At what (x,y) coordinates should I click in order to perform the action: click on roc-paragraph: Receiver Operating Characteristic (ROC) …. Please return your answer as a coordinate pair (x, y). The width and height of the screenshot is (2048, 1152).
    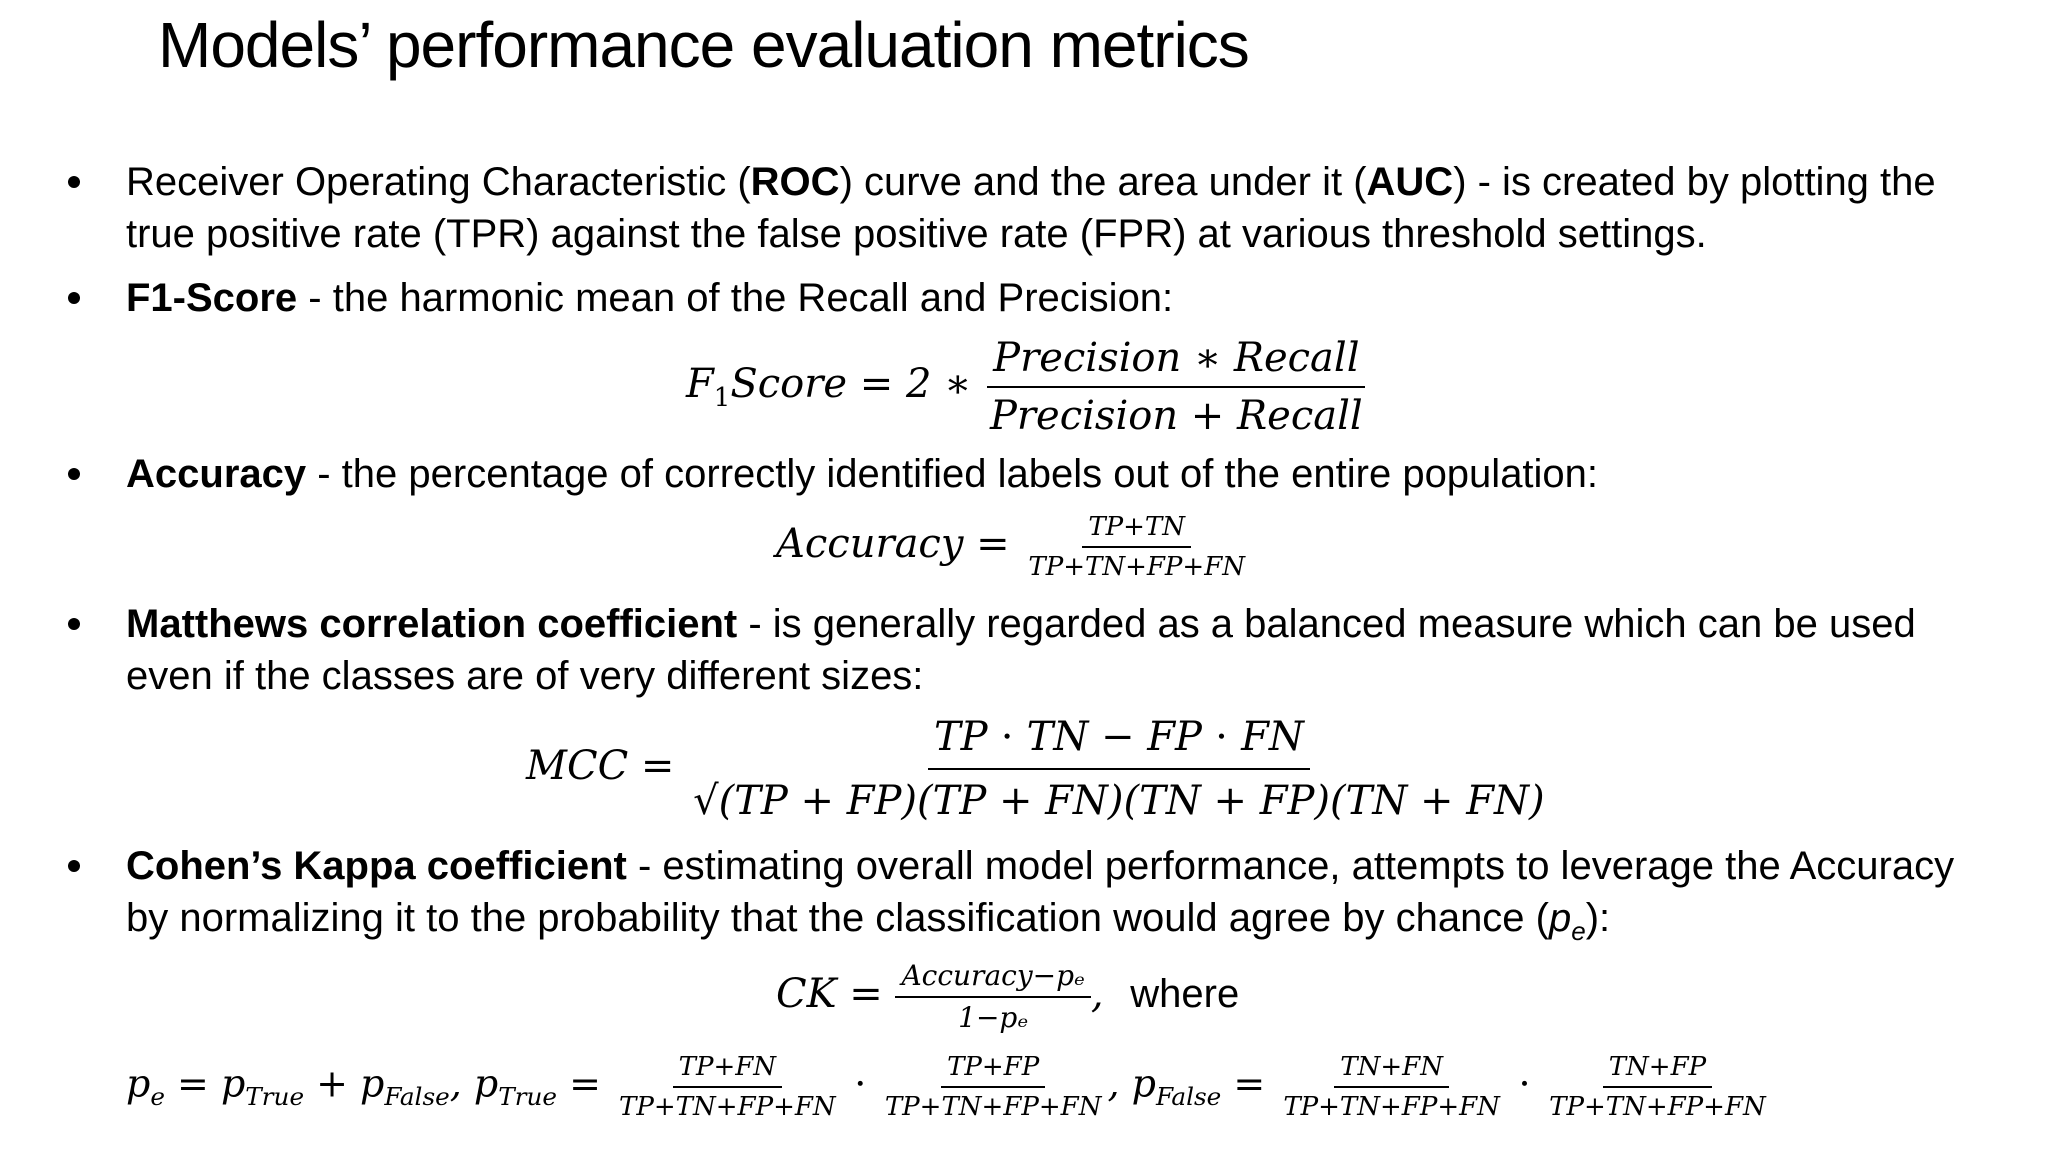
    Looking at the image, I should click on (1066, 208).